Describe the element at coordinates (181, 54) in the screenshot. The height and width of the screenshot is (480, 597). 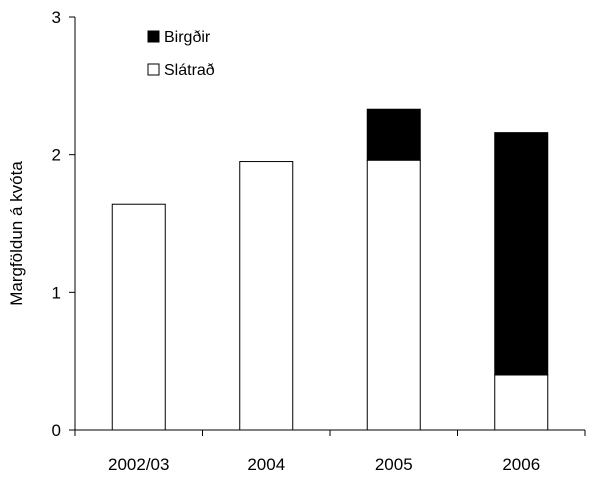
I see `legend: Birgðir Slátrað` at that location.